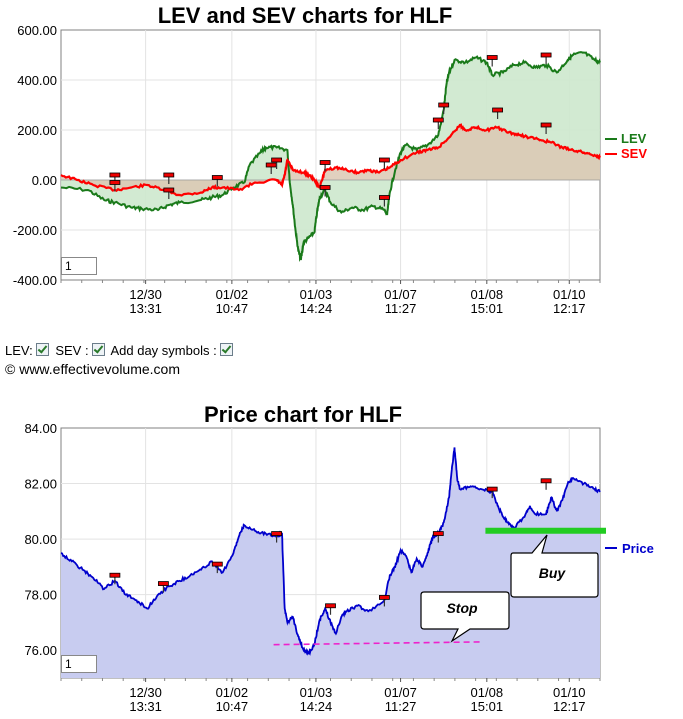  What do you see at coordinates (465, 617) in the screenshot?
I see `stop-callout` at bounding box center [465, 617].